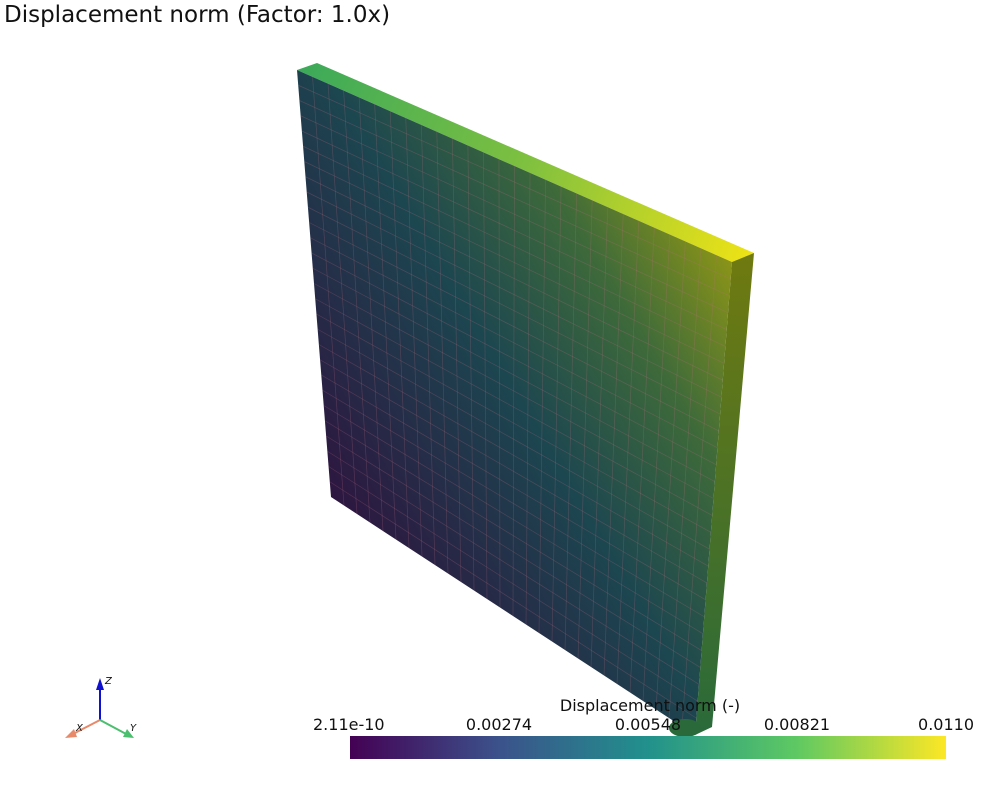 The image size is (1000, 800). I want to click on colorbar-title: Displacement norm (-), so click(650, 705).